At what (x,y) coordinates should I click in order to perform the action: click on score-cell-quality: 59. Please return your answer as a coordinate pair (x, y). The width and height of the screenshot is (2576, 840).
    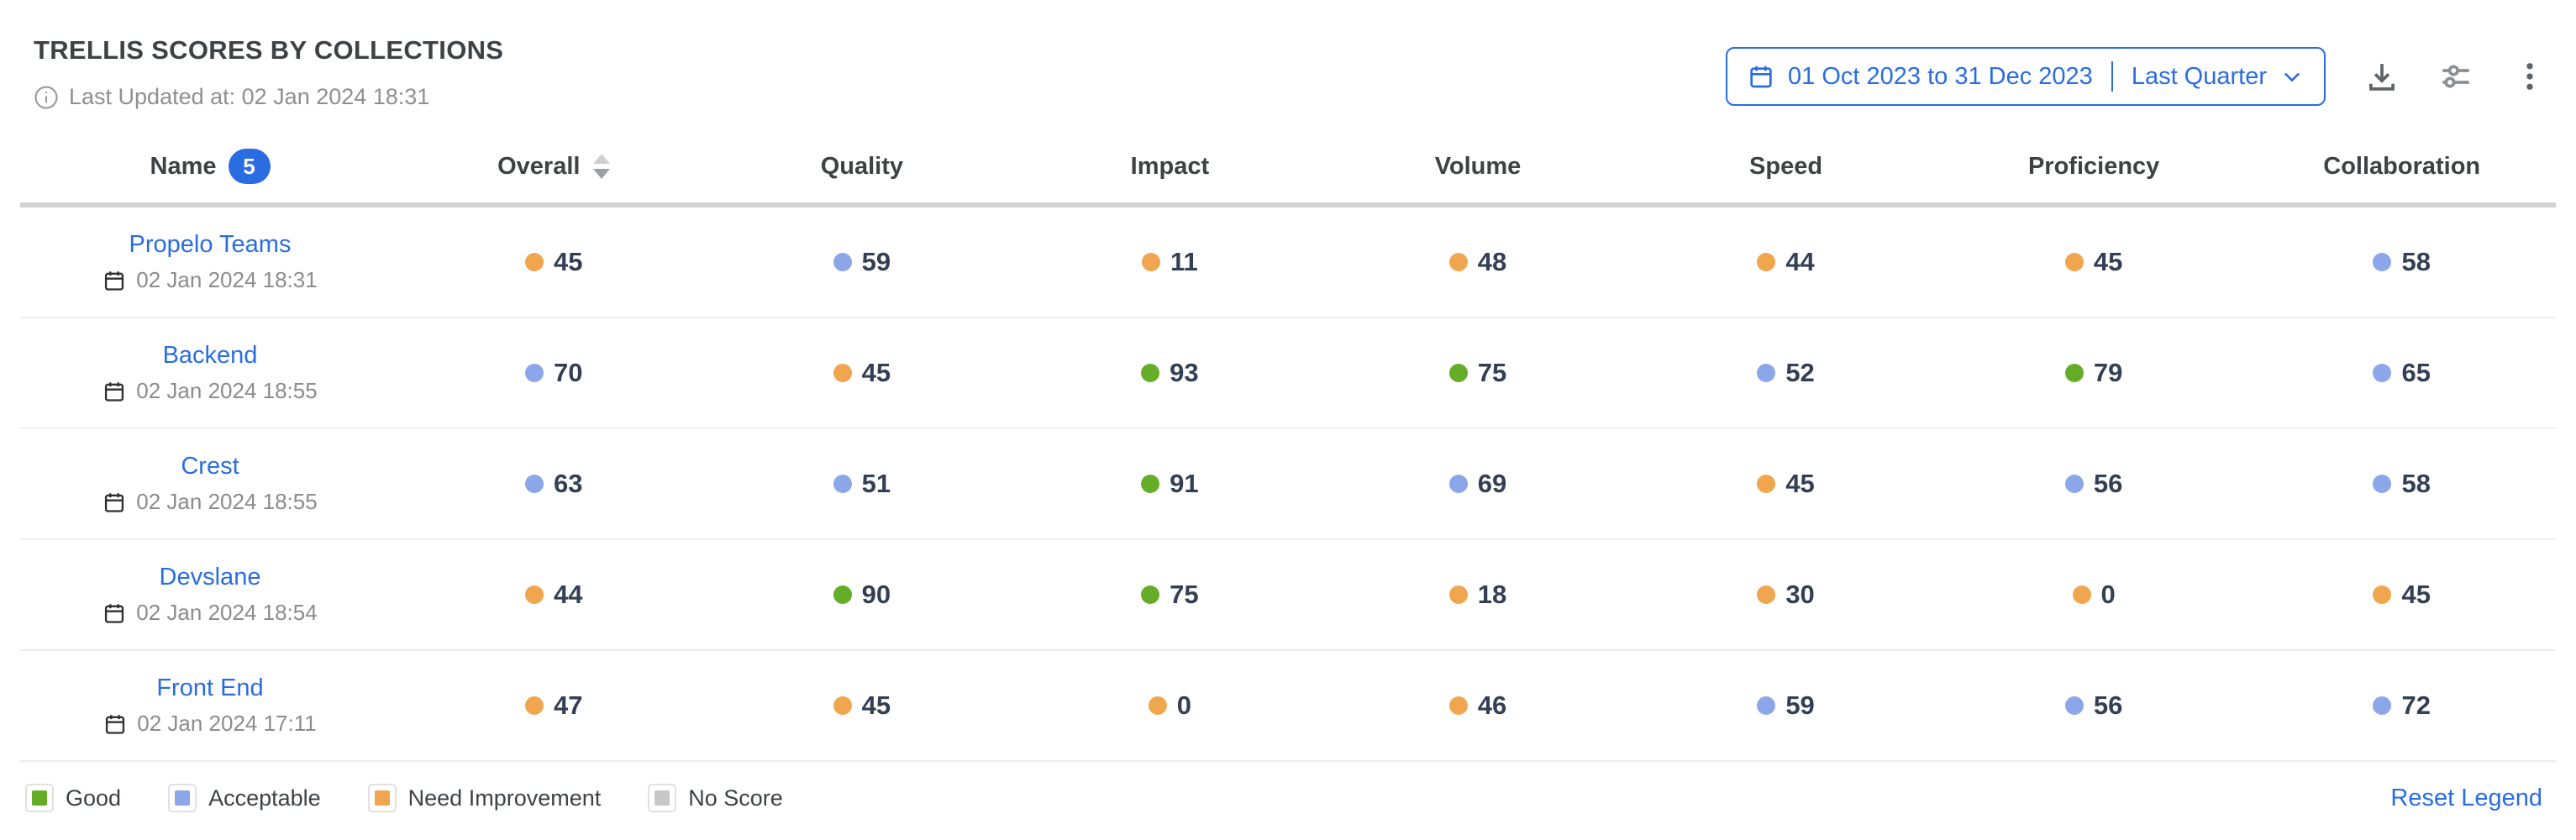
    Looking at the image, I should click on (862, 262).